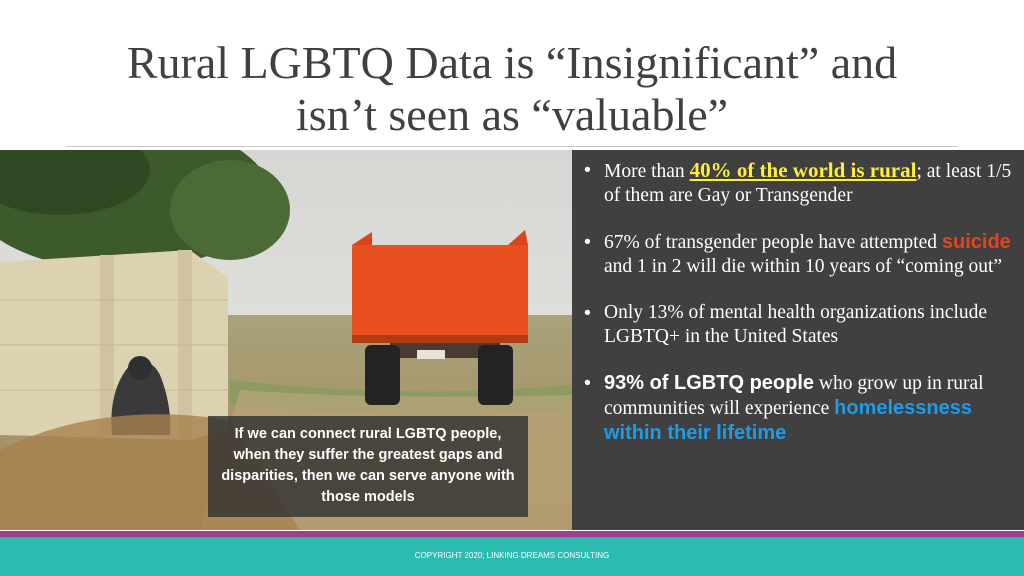 This screenshot has height=576, width=1024. I want to click on footer-bar, so click(512, 556).